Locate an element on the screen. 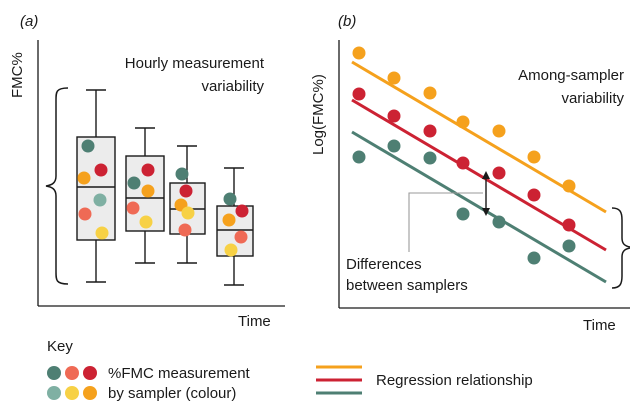 This screenshot has height=404, width=630. panel-a-label: (a) is located at coordinates (29, 21).